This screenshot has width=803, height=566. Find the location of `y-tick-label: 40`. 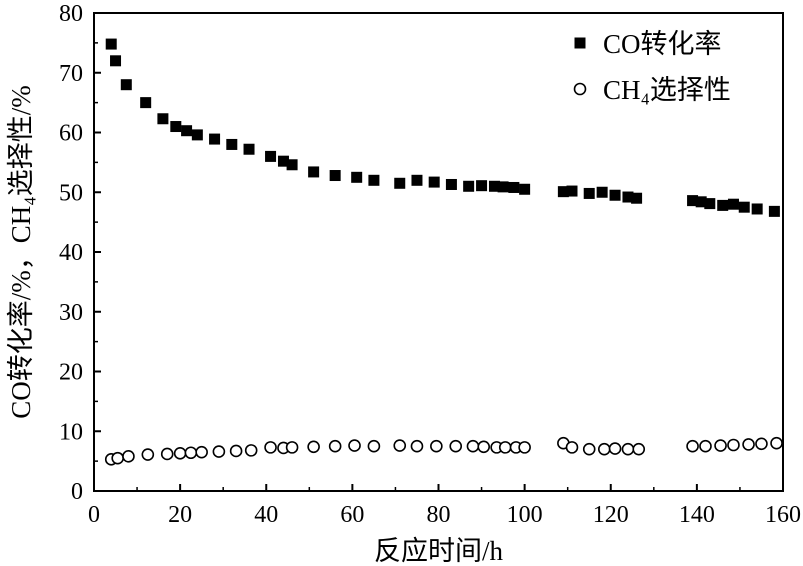

y-tick-label: 40 is located at coordinates (71, 253).